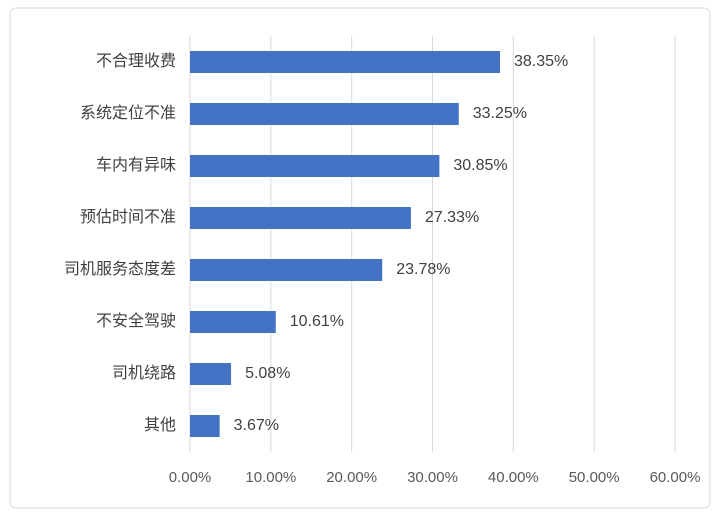 The image size is (720, 520). I want to click on y-tick-label: 其他, so click(160, 425).